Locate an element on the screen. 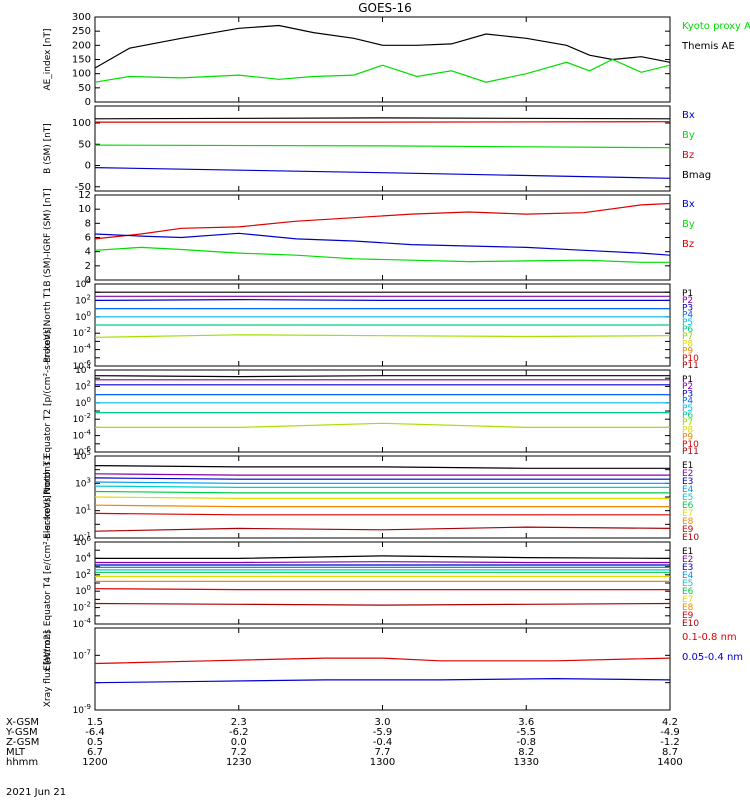  footer-cell: -1.2 is located at coordinates (670, 742).